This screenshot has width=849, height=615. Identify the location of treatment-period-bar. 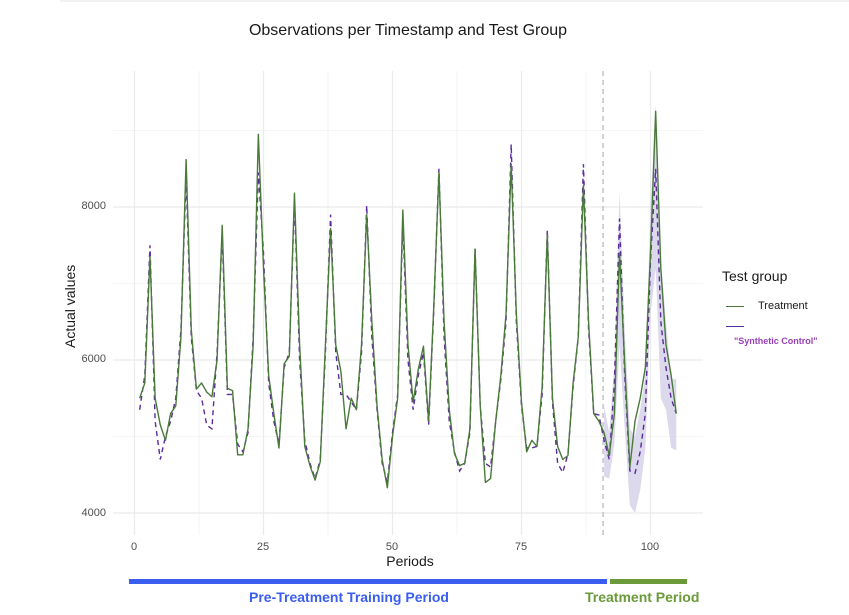
(648, 581).